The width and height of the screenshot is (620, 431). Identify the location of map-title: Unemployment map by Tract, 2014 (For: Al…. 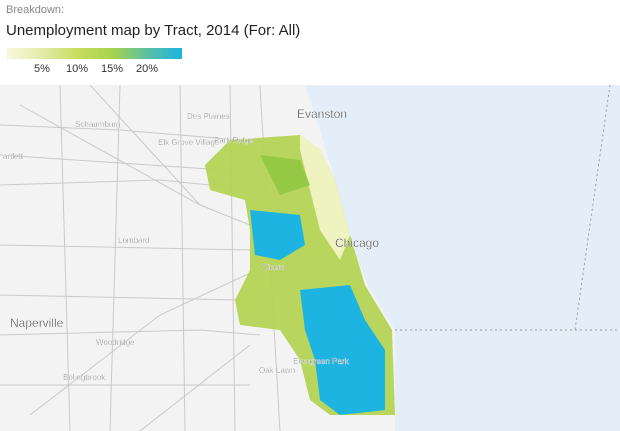
(153, 30).